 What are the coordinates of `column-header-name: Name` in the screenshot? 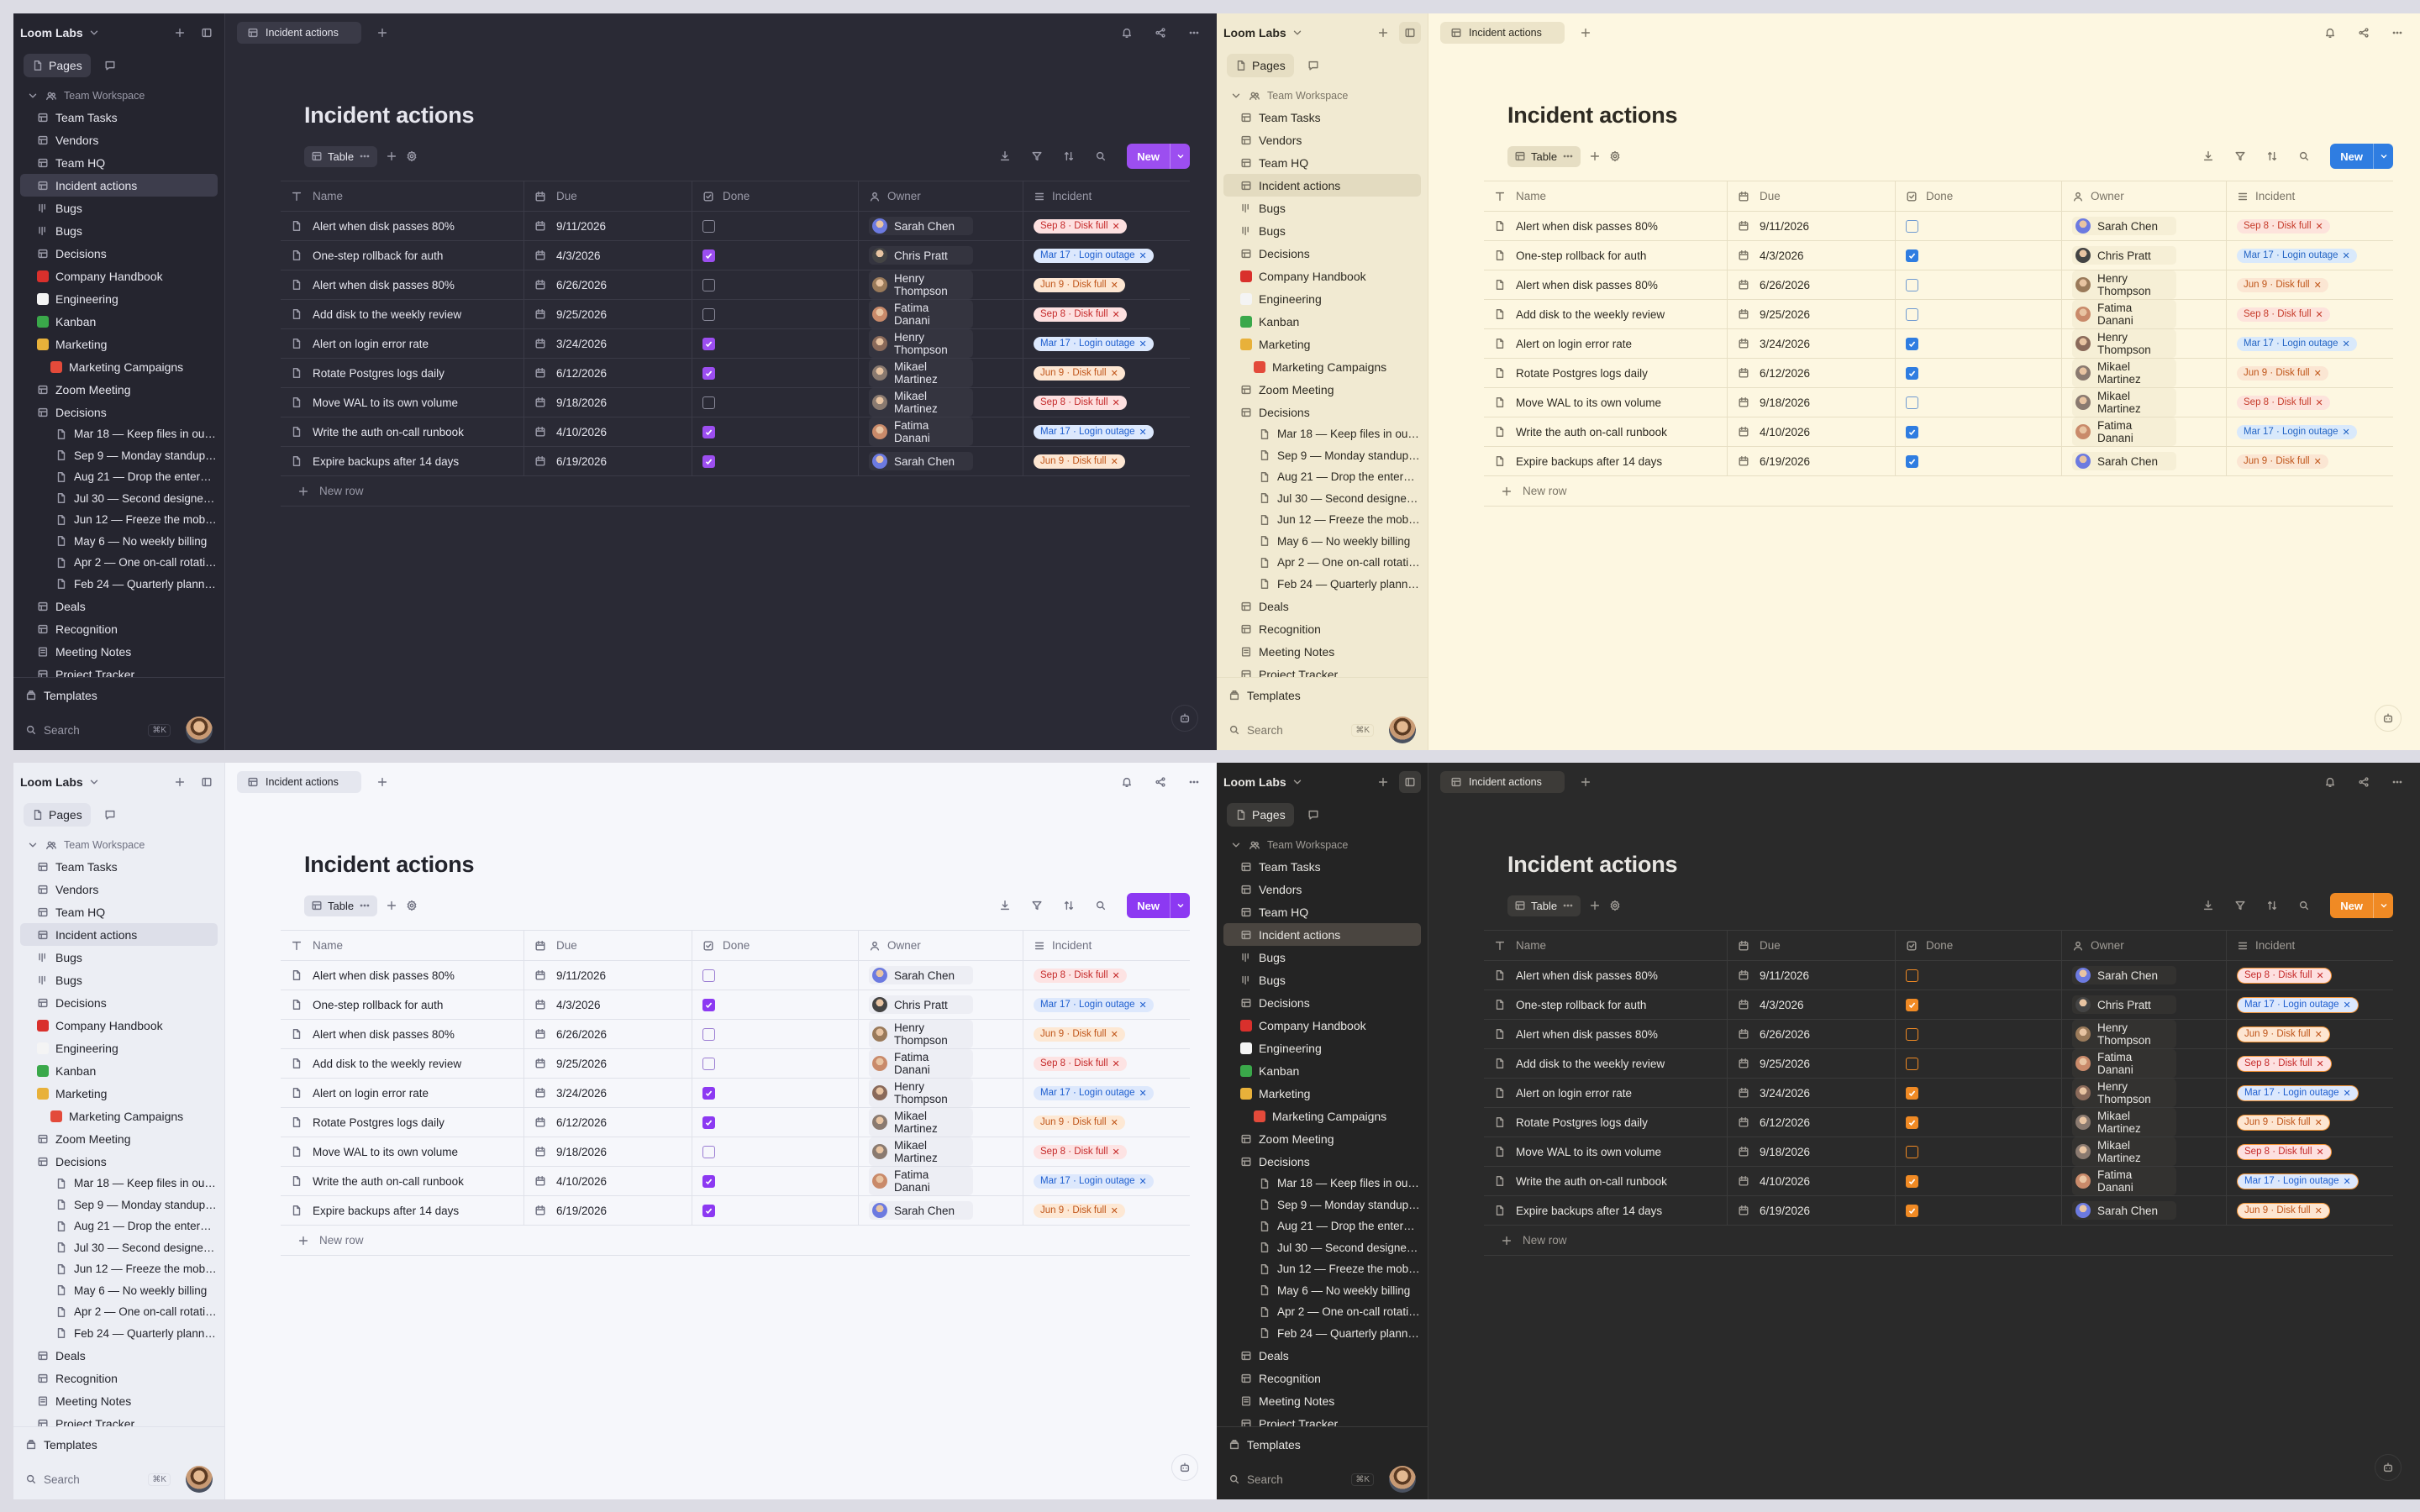 It's located at (402, 945).